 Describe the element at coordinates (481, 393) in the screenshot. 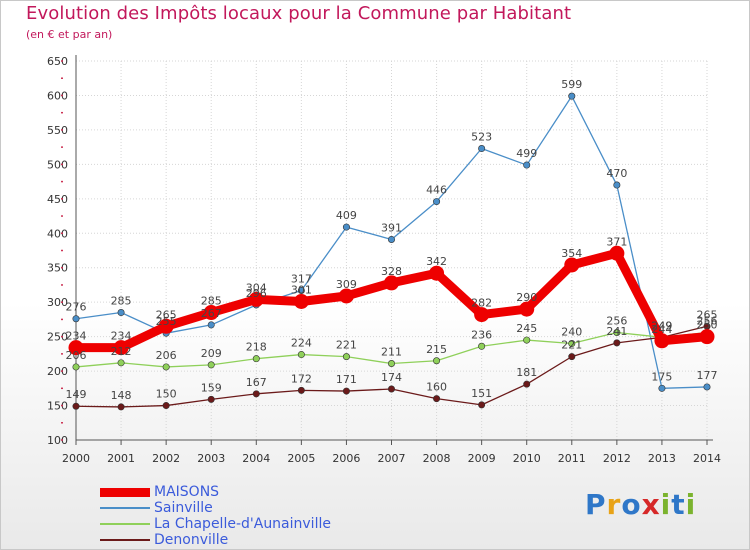

I see `data-label-denonville: 151` at that location.